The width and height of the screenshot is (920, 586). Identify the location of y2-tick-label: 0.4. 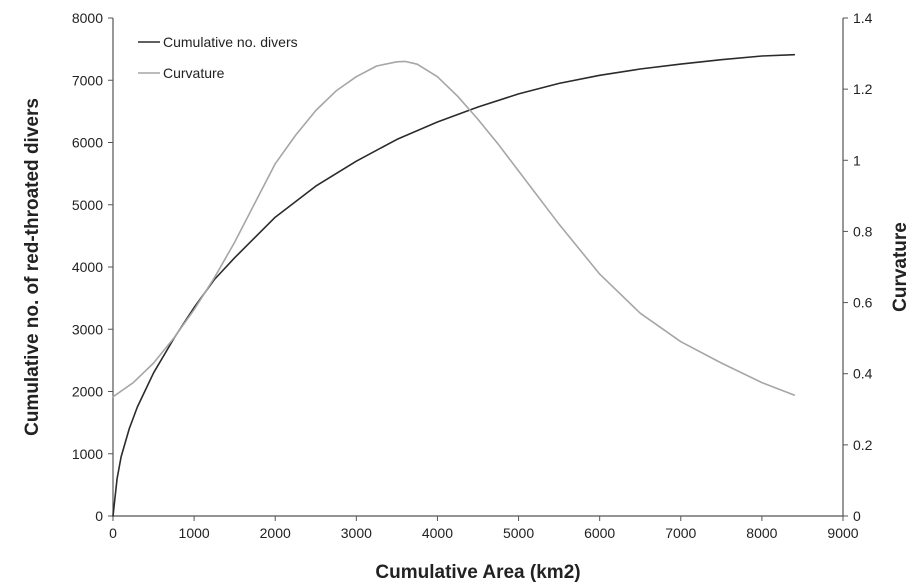
(863, 374).